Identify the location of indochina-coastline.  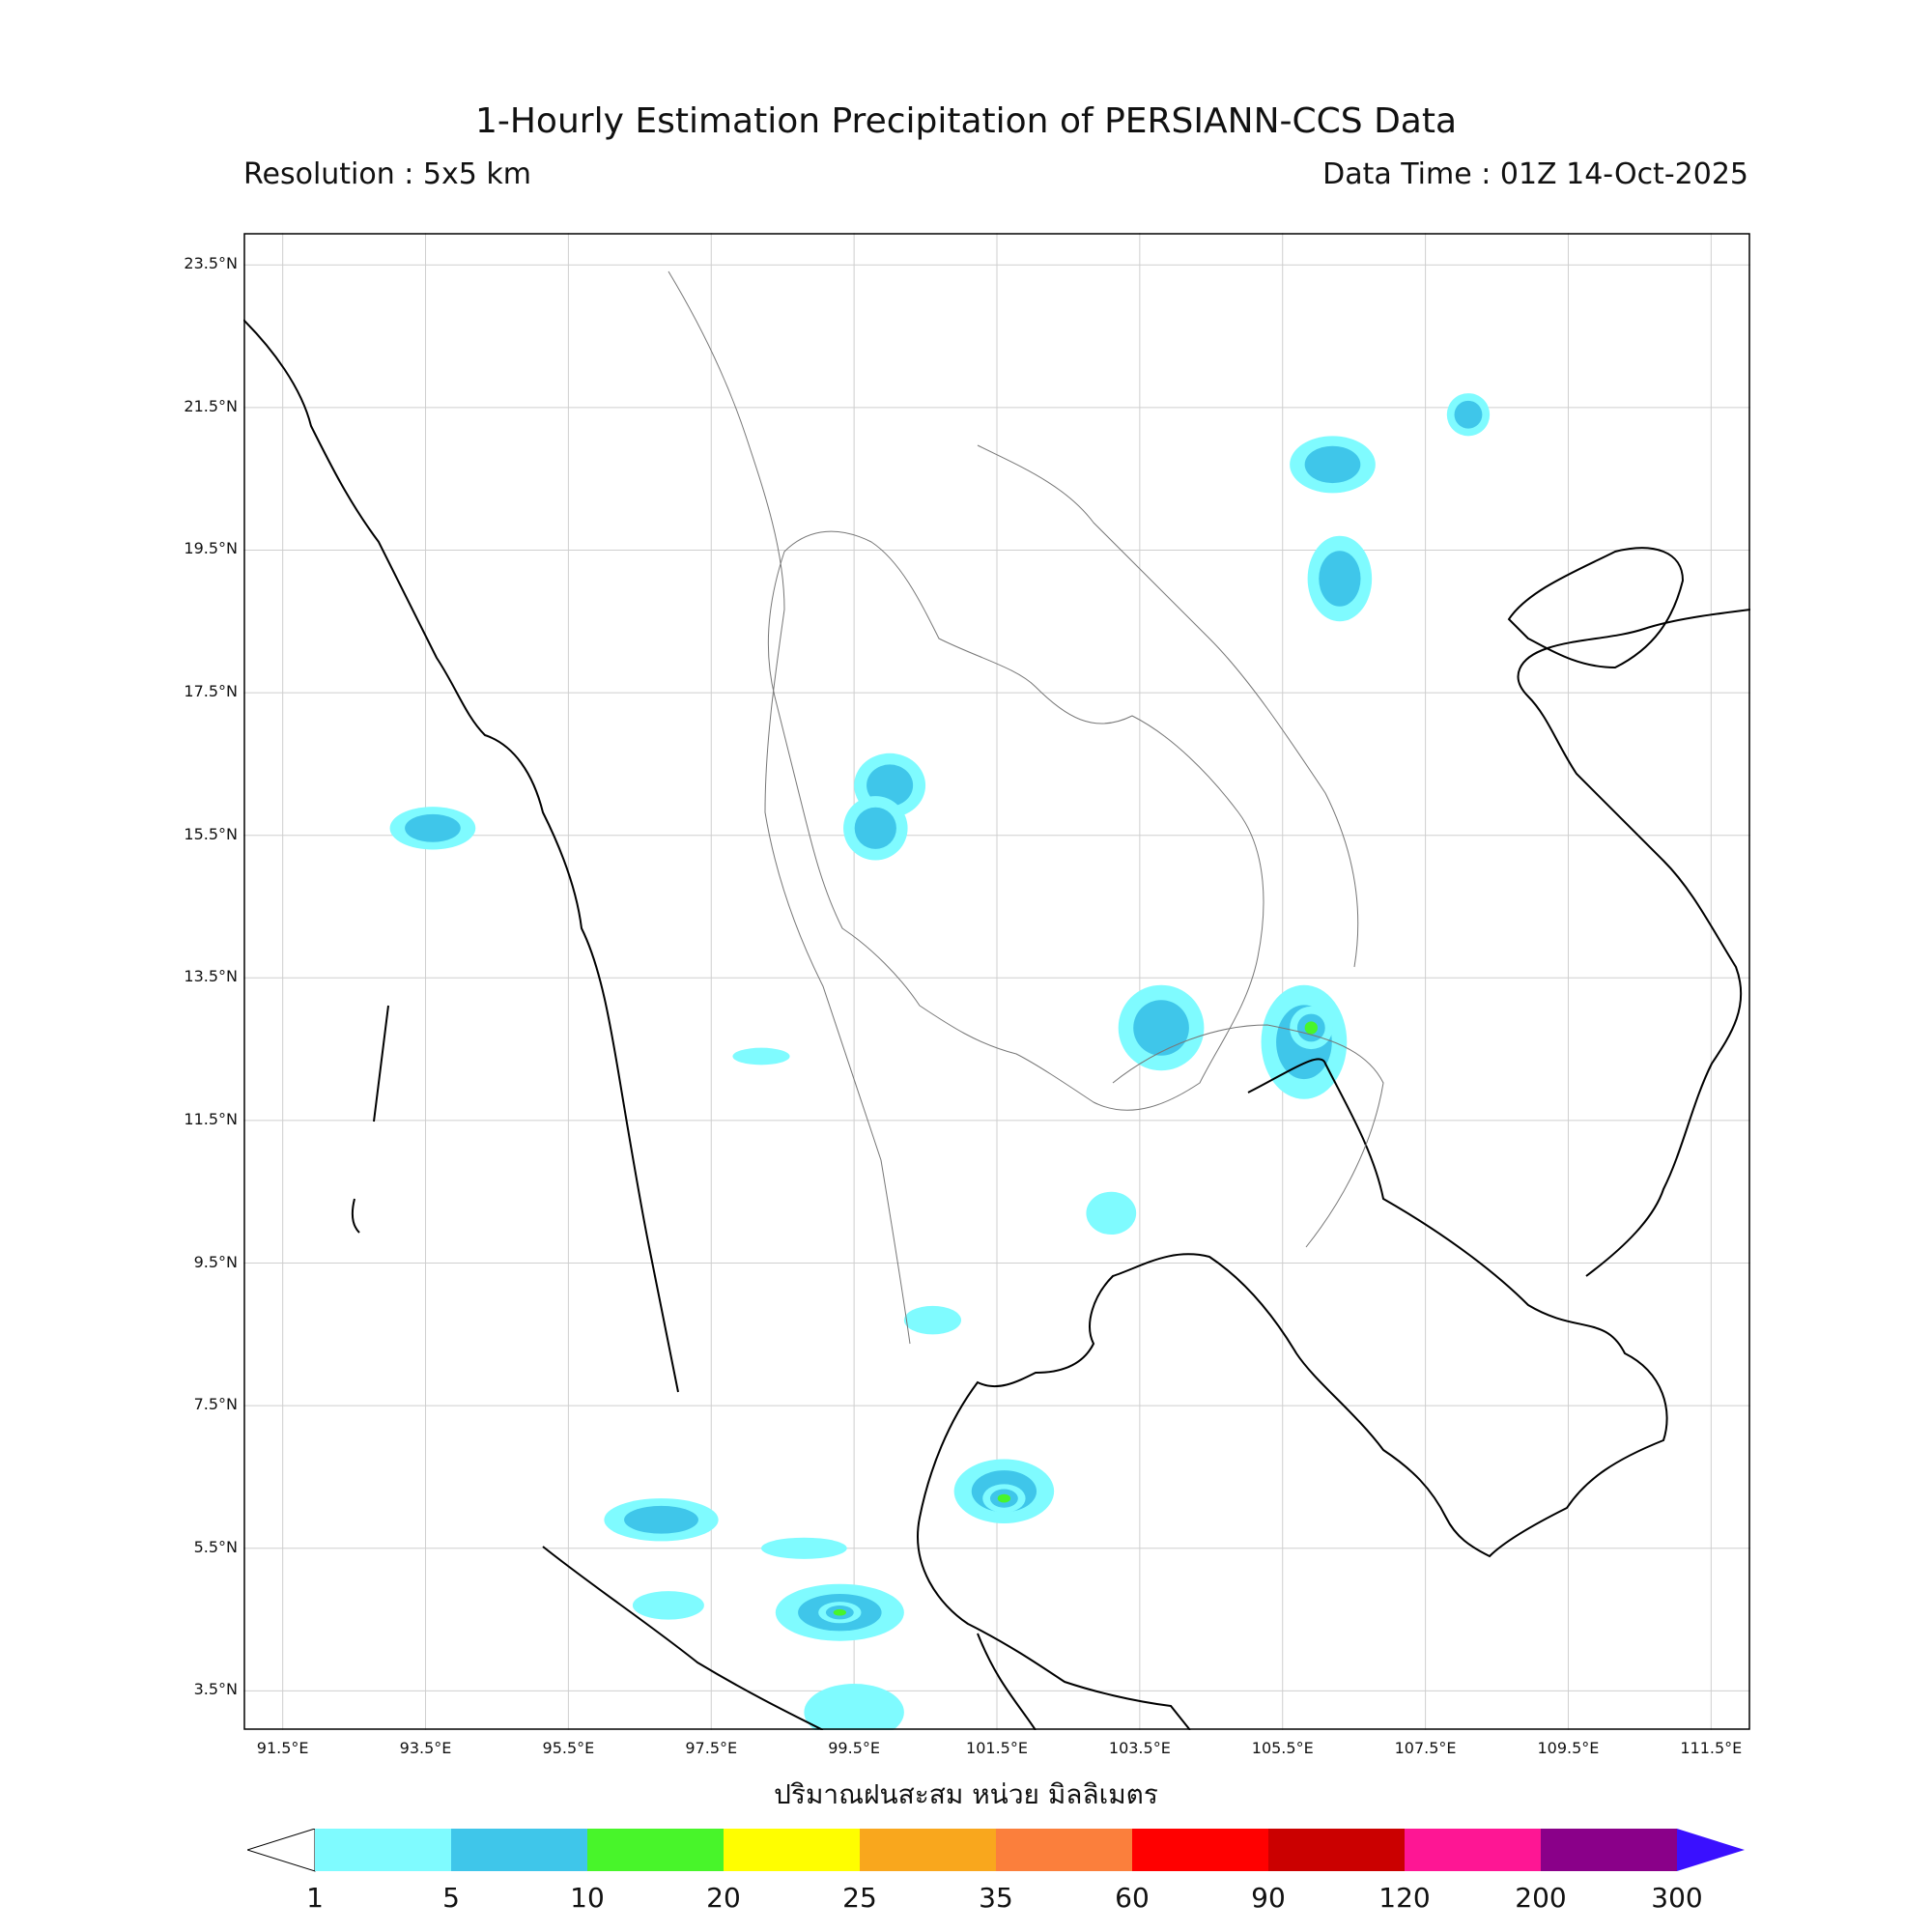
(1292, 1394).